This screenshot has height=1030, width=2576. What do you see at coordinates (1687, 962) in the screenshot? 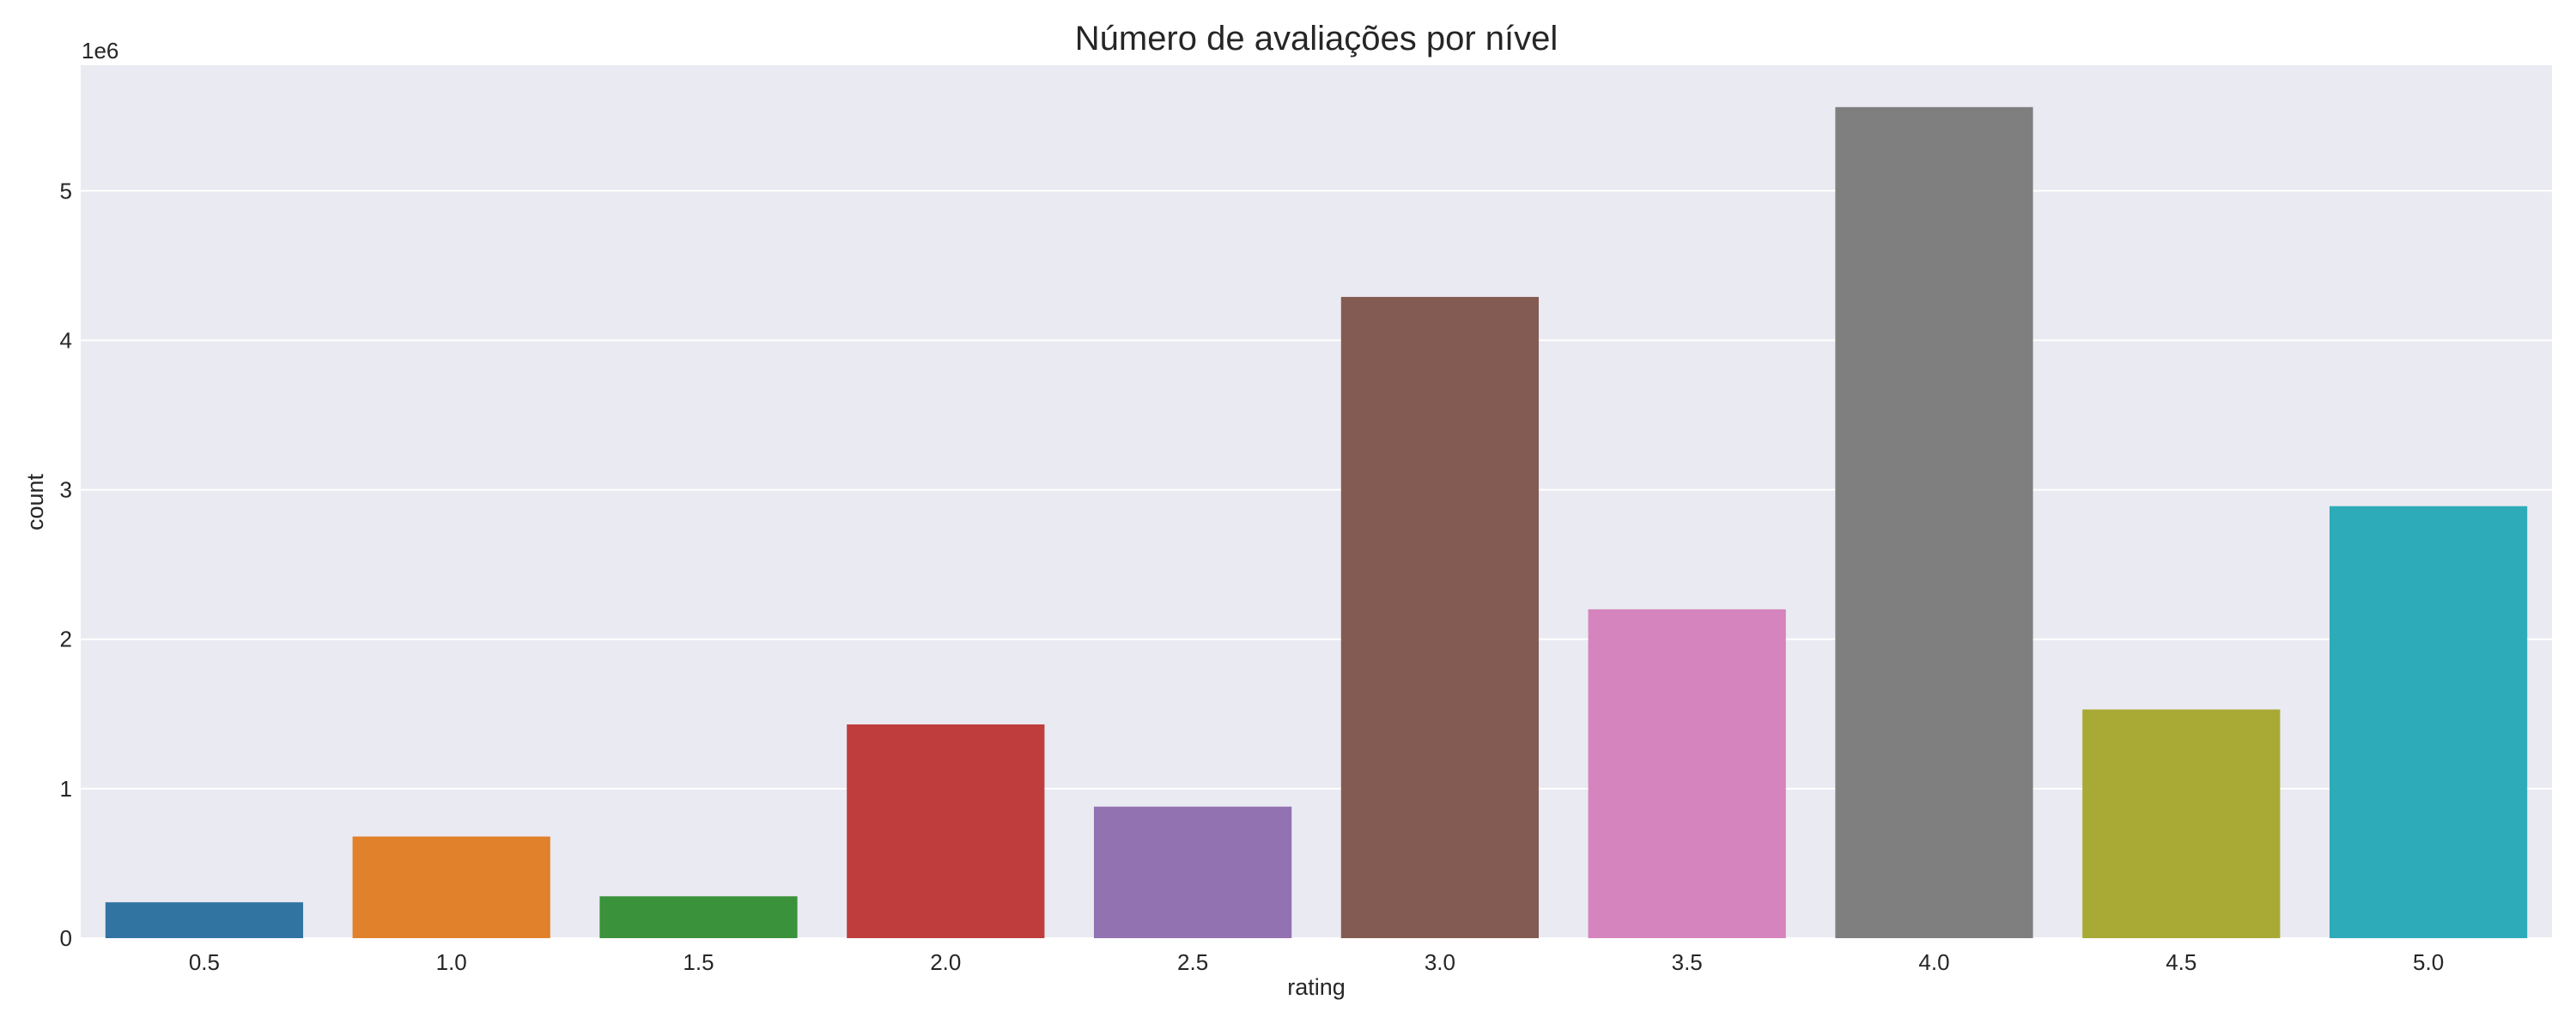
I see `x-tick-label: 3.5` at bounding box center [1687, 962].